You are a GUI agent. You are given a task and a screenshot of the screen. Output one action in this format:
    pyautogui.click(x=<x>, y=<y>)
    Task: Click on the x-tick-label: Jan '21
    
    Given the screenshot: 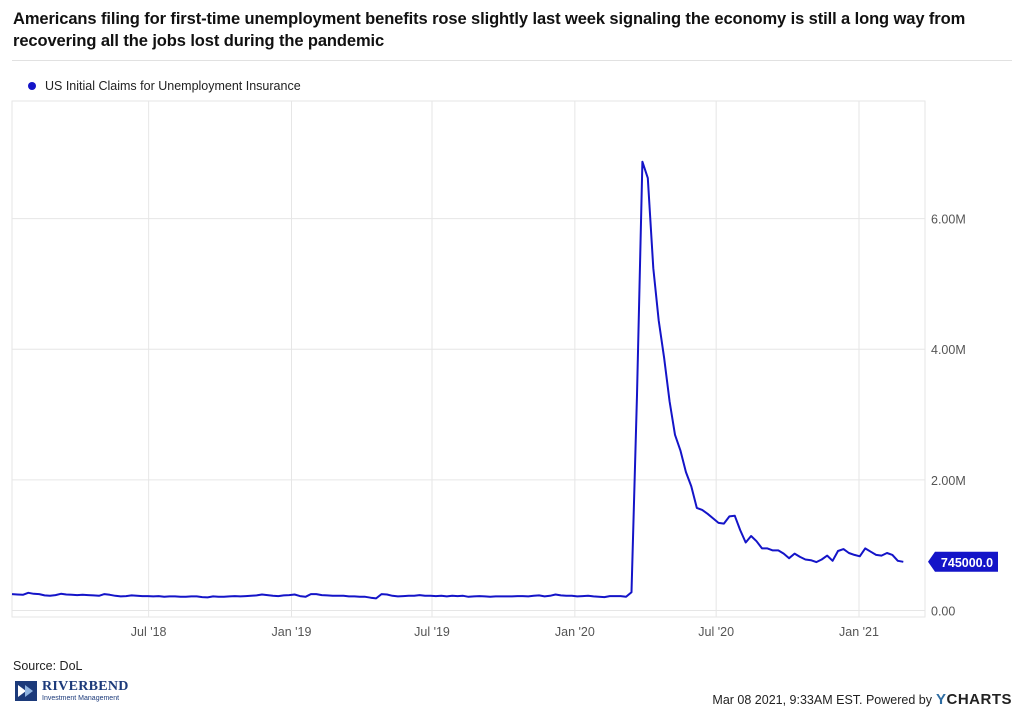 What is the action you would take?
    pyautogui.click(x=859, y=632)
    